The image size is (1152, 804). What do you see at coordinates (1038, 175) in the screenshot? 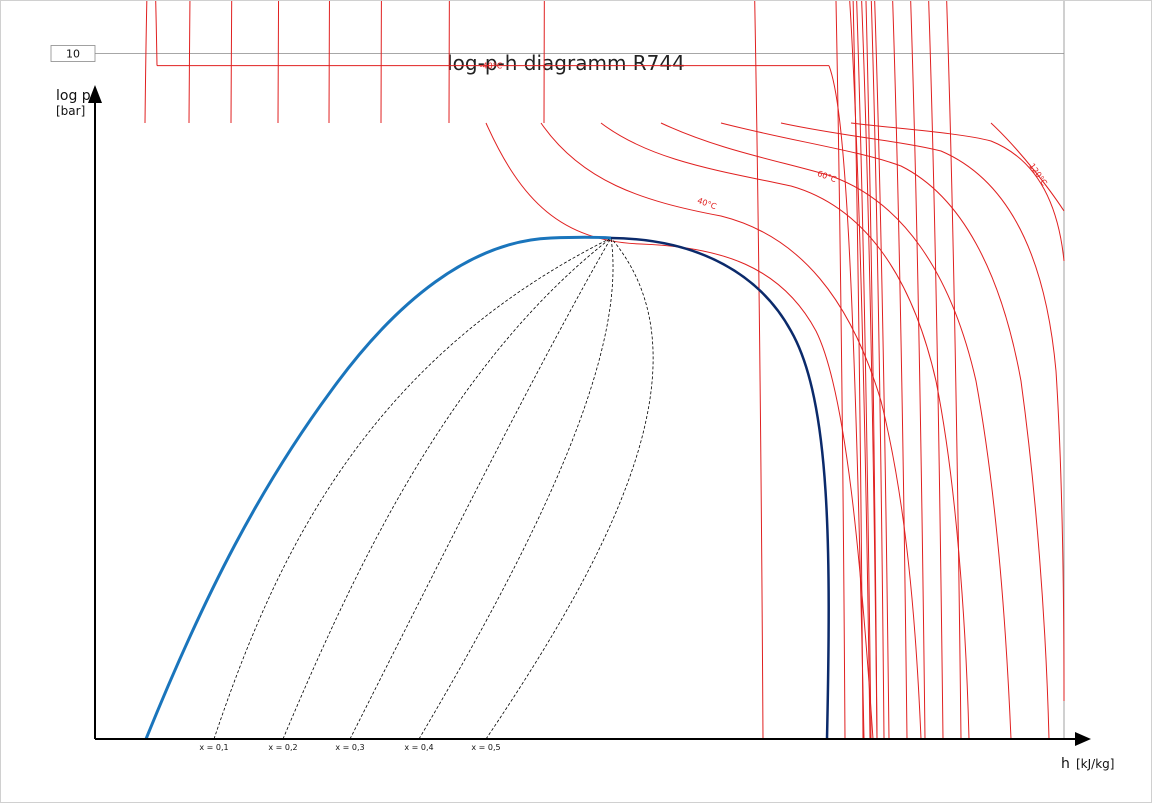
I see `isotherm-label: 120°C` at bounding box center [1038, 175].